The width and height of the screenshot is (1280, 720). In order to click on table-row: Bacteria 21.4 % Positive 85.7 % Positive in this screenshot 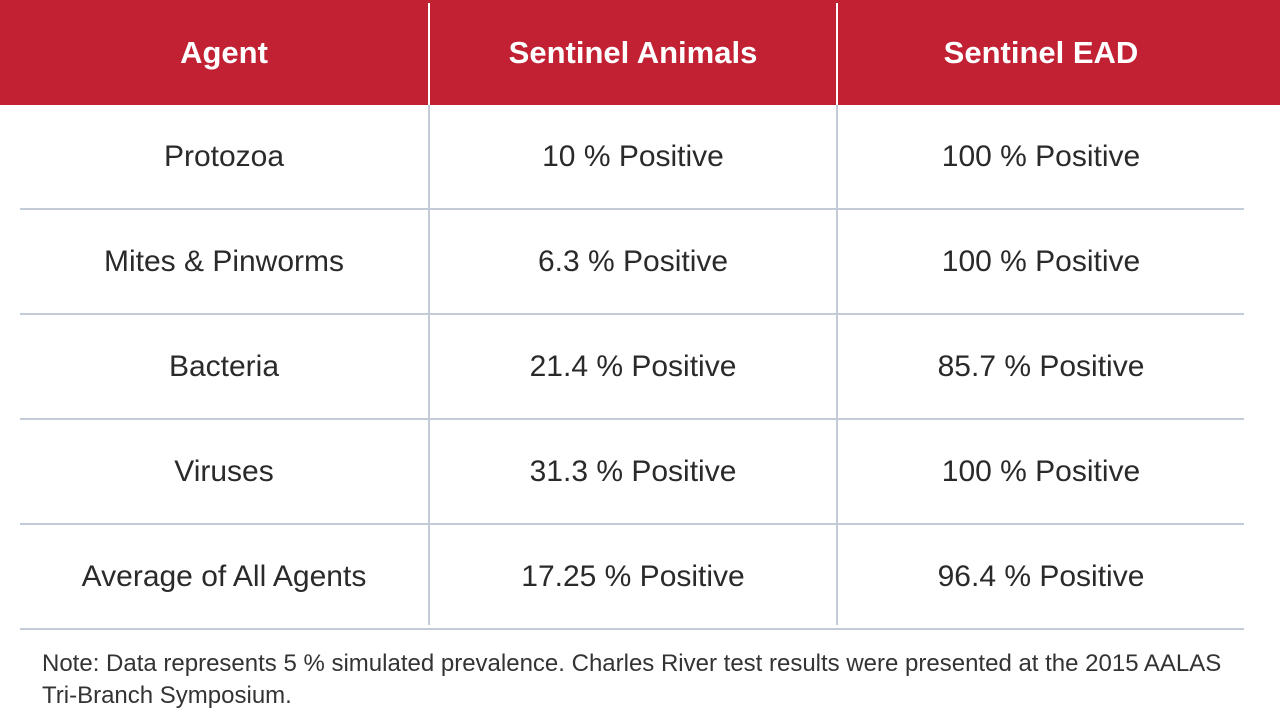, I will do `click(632, 367)`.